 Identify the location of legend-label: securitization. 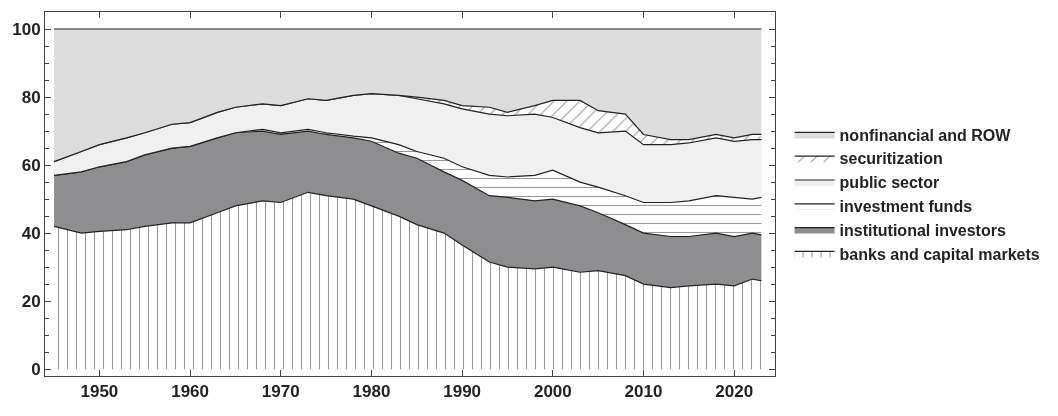
(891, 159).